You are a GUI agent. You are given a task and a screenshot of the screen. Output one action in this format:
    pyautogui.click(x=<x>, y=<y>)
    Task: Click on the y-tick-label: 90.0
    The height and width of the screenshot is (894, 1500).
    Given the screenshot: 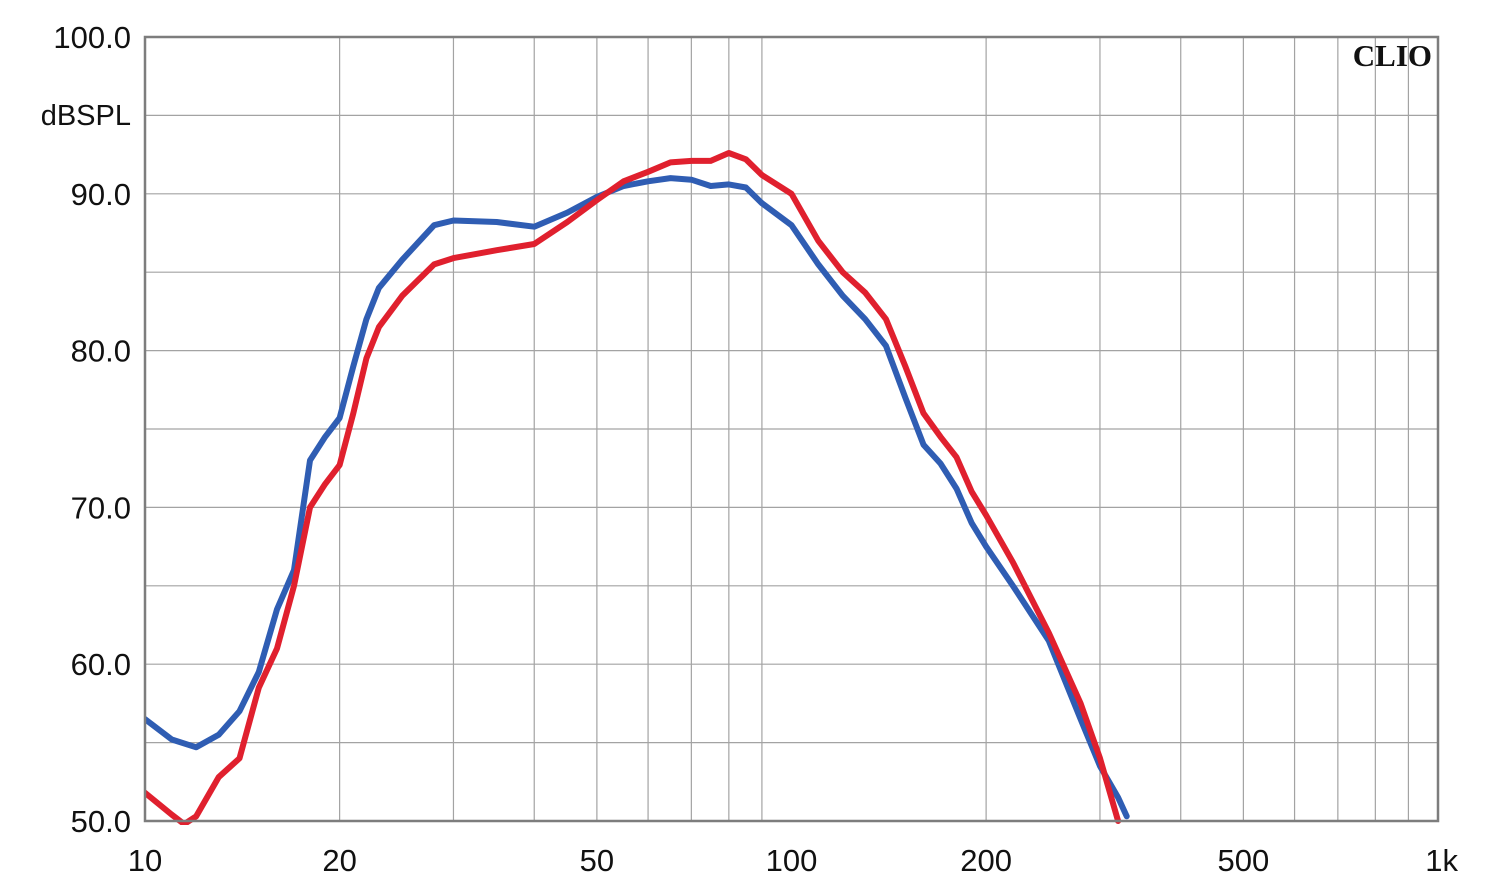 What is the action you would take?
    pyautogui.click(x=101, y=194)
    